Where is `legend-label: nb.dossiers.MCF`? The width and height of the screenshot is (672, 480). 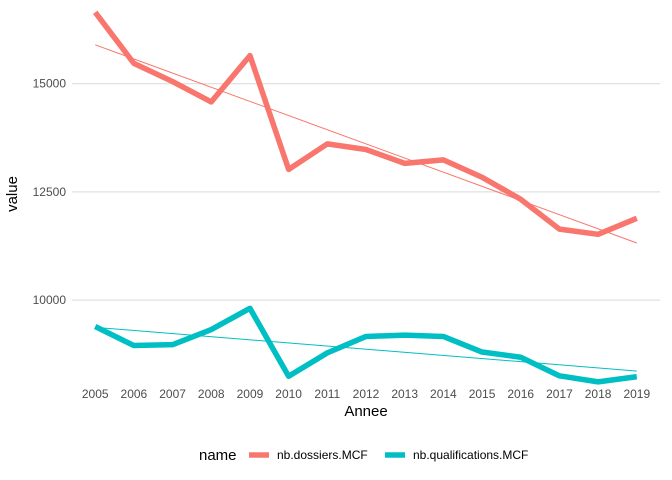 legend-label: nb.dossiers.MCF is located at coordinates (322, 455).